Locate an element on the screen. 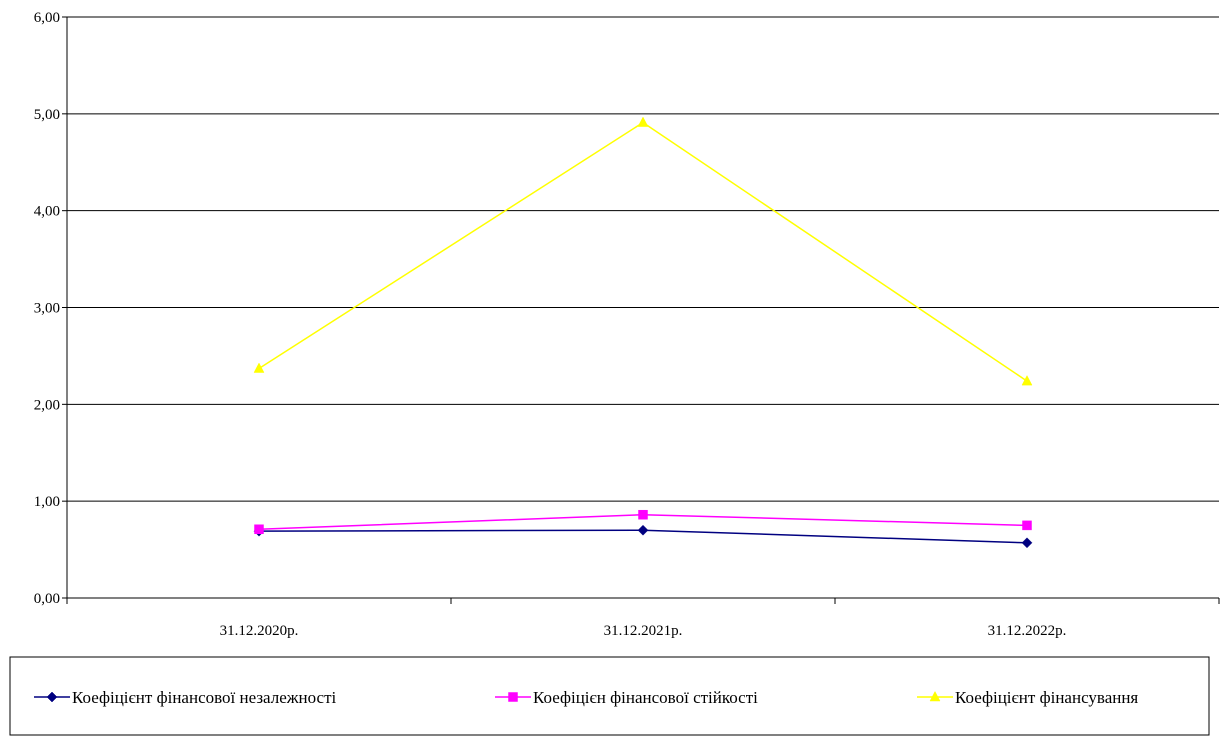  y-tick-label: 4,00 is located at coordinates (47, 212).